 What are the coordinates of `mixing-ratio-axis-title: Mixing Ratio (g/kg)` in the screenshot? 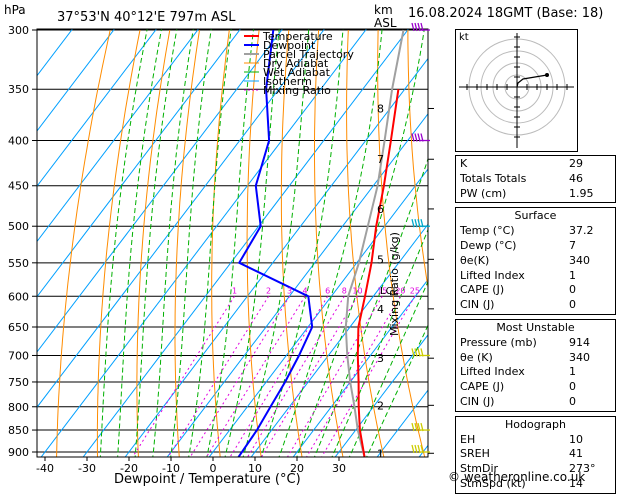 It's located at (394, 284).